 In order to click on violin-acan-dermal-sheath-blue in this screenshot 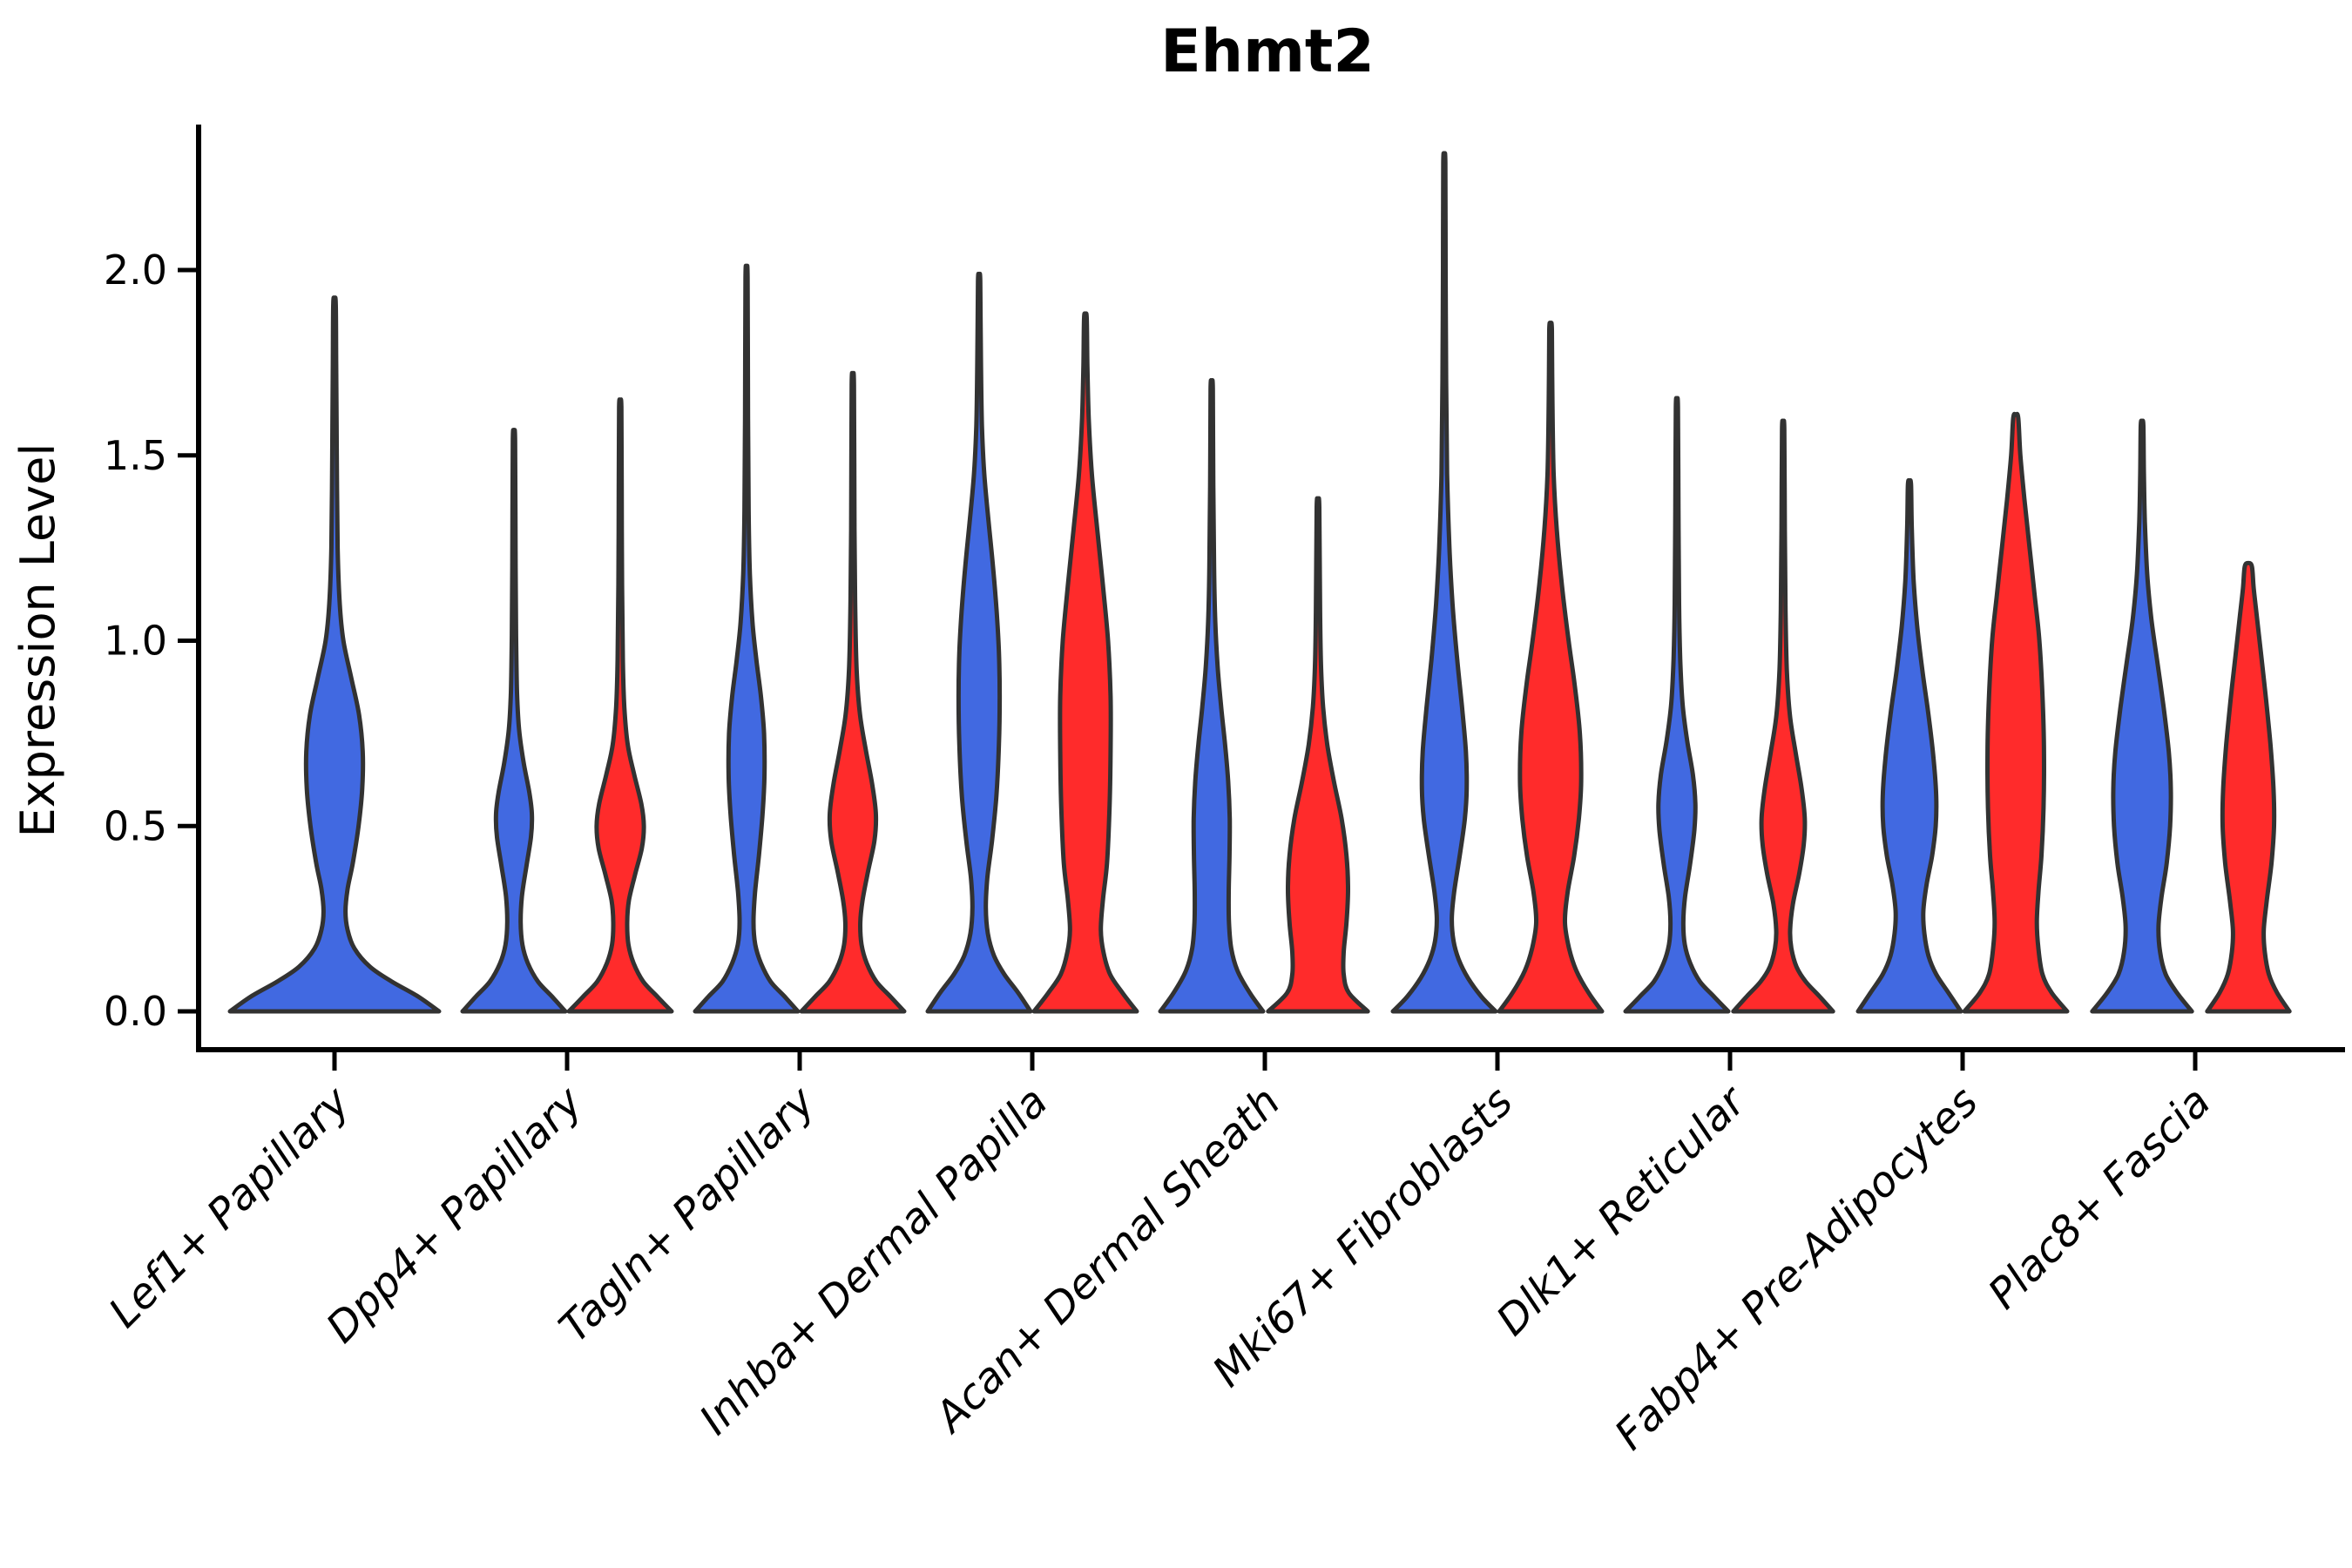, I will do `click(1212, 696)`.